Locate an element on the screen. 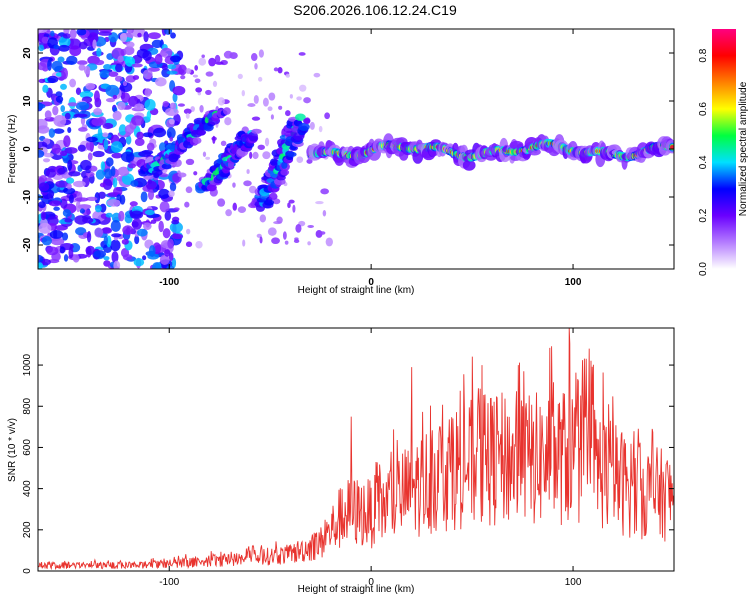  colorbar-gradient is located at coordinates (724, 149).